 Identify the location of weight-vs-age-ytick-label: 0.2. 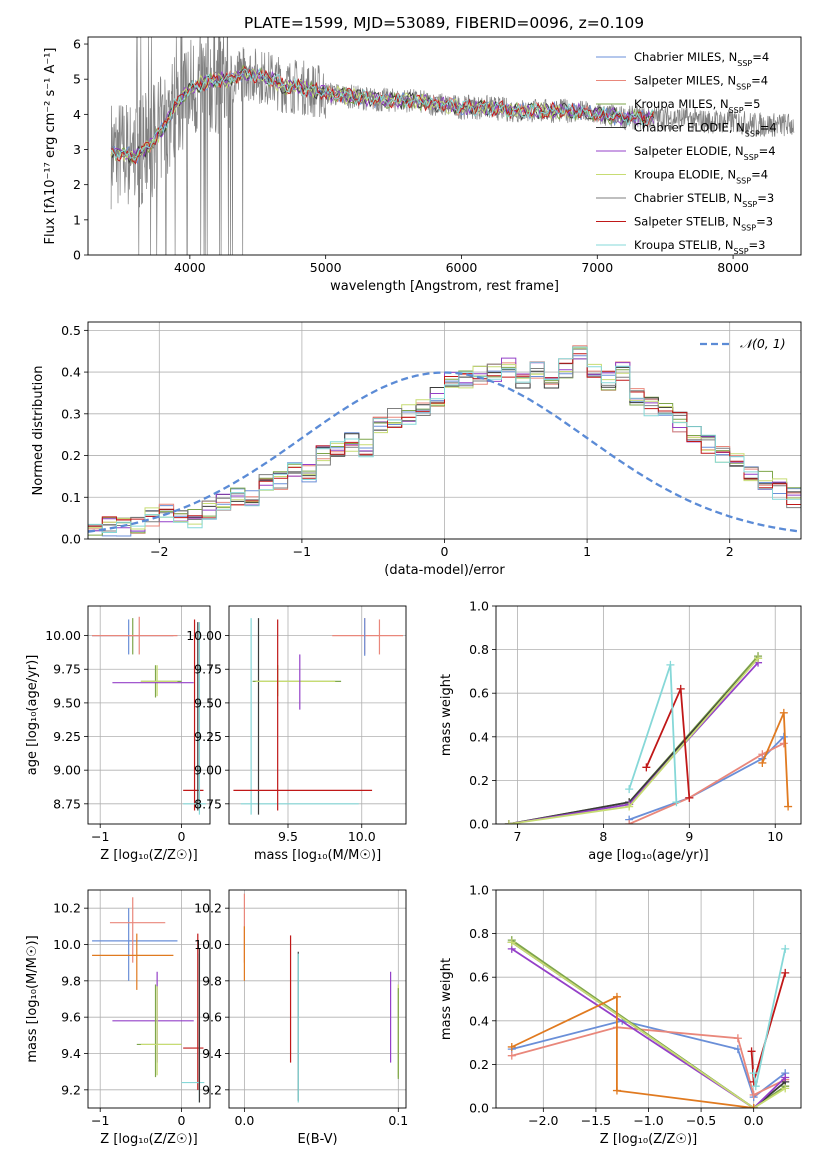
(479, 780).